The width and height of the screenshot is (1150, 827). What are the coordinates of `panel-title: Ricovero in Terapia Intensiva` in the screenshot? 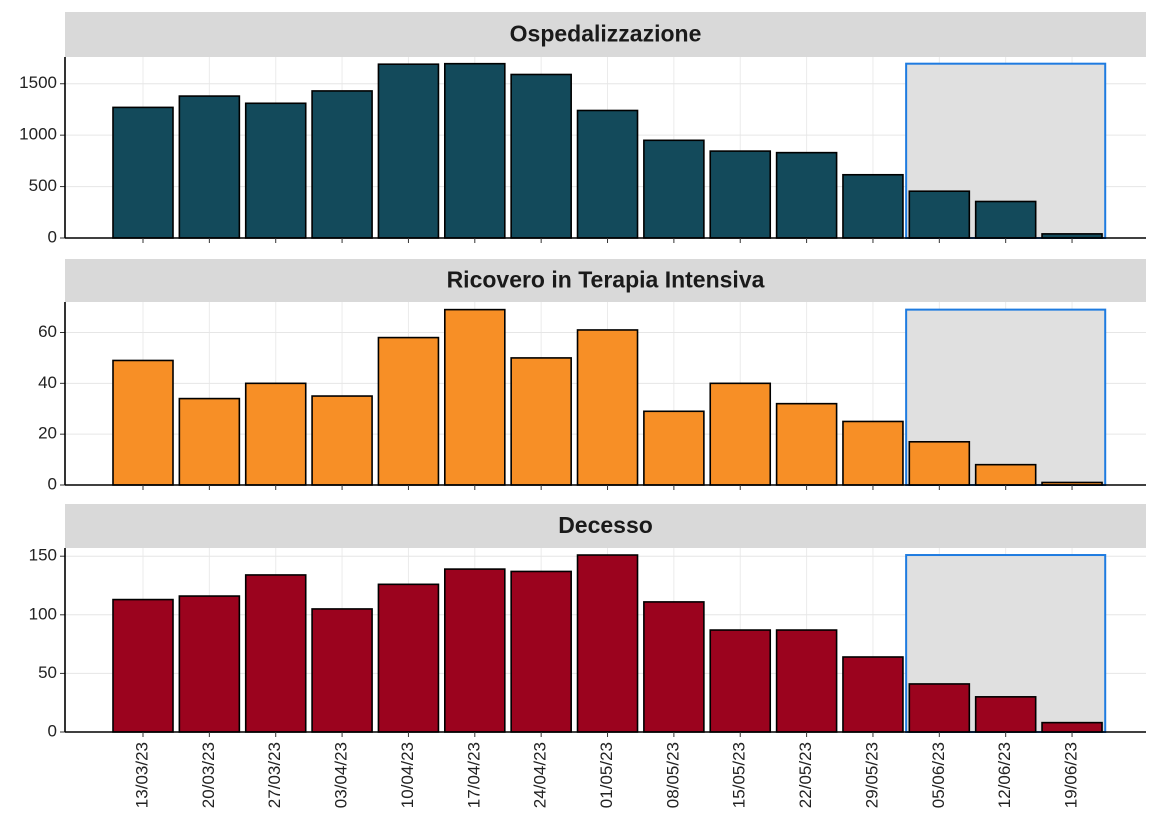 It's located at (606, 280).